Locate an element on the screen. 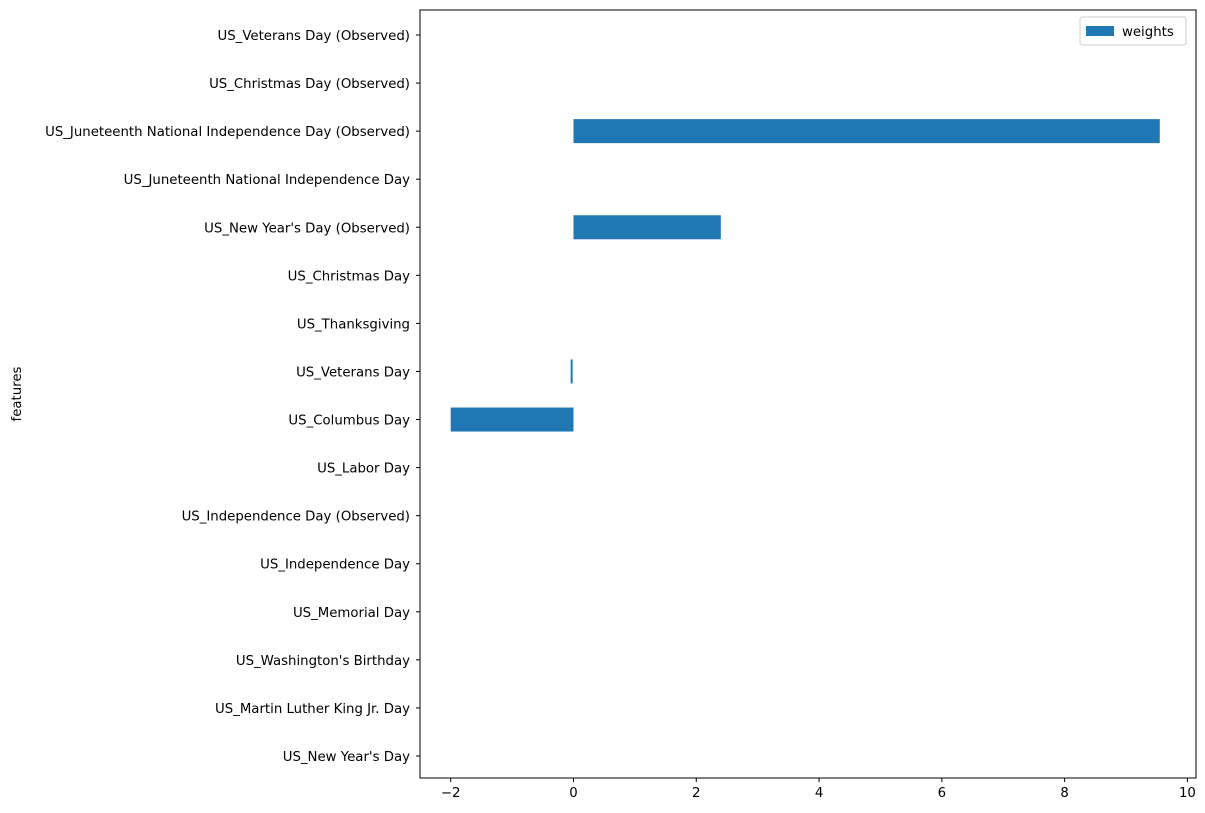  x-axis-ticks: −2 0 2 4 6 8 10 is located at coordinates (818, 789).